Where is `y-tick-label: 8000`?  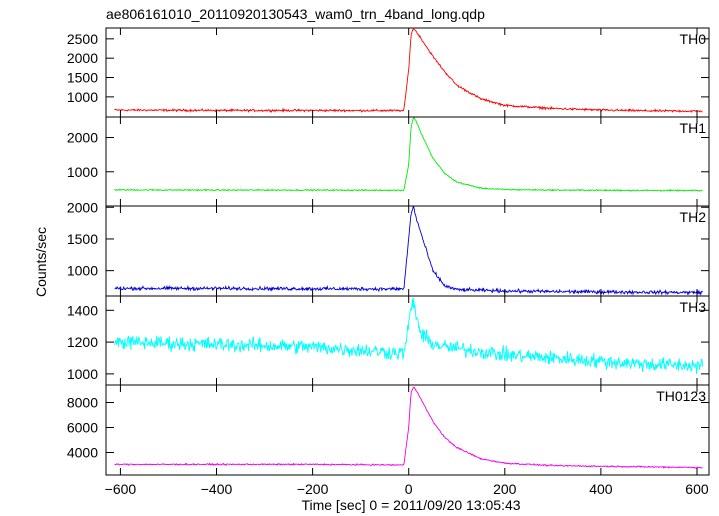 y-tick-label: 8000 is located at coordinates (82, 403).